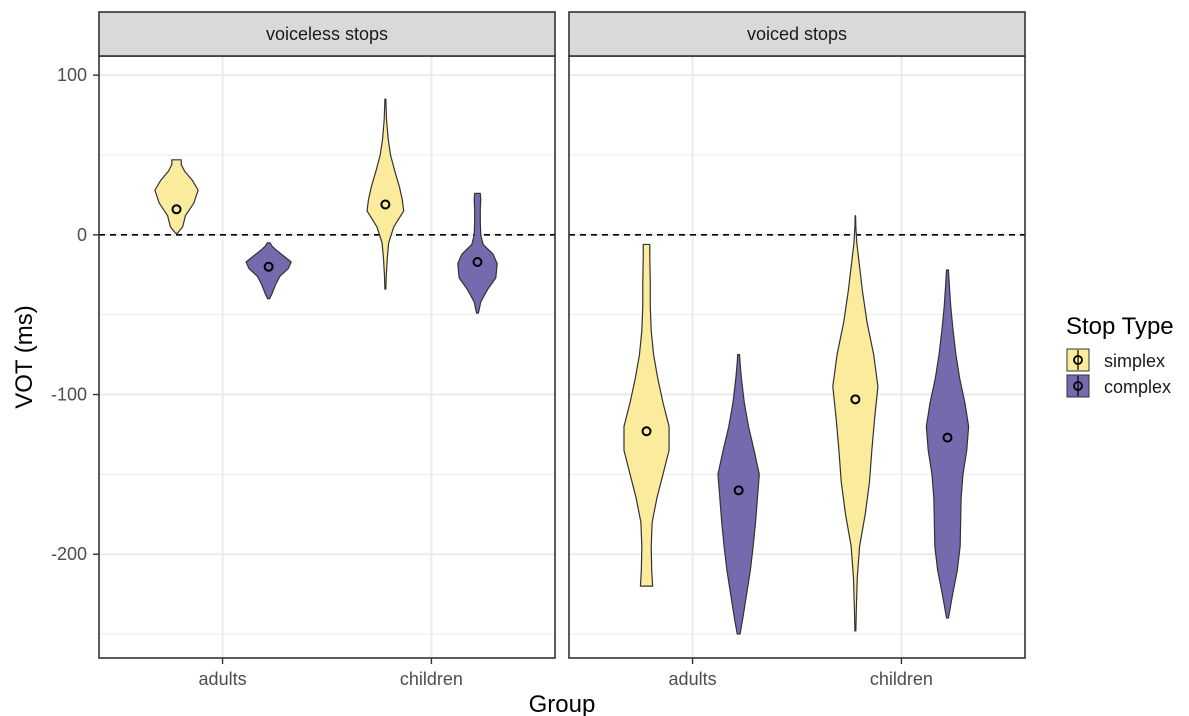 Image resolution: width=1189 pixels, height=716 pixels. What do you see at coordinates (75, 314) in the screenshot?
I see `y-axis: 100 0 -100 -200` at bounding box center [75, 314].